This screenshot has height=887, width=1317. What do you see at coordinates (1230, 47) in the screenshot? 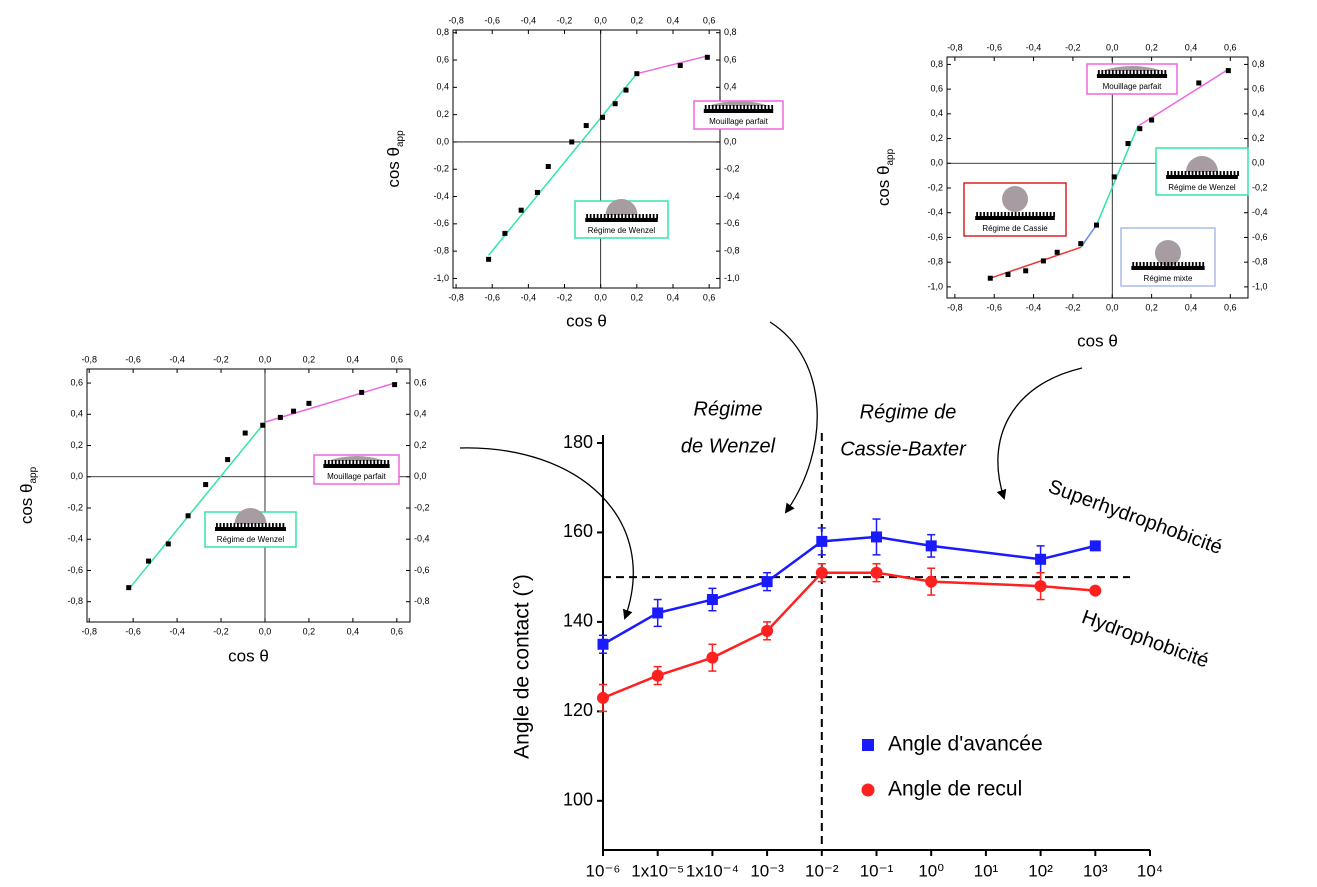
I see `x-tick-label: 0,6` at bounding box center [1230, 47].